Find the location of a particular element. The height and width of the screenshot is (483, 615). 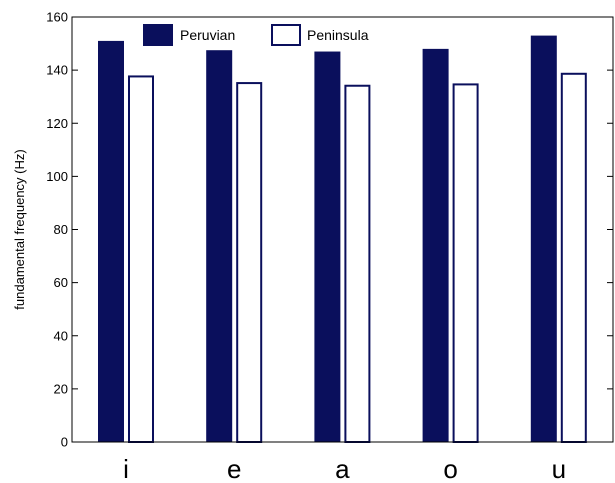

legend-swatch-peruvian is located at coordinates (158, 35).